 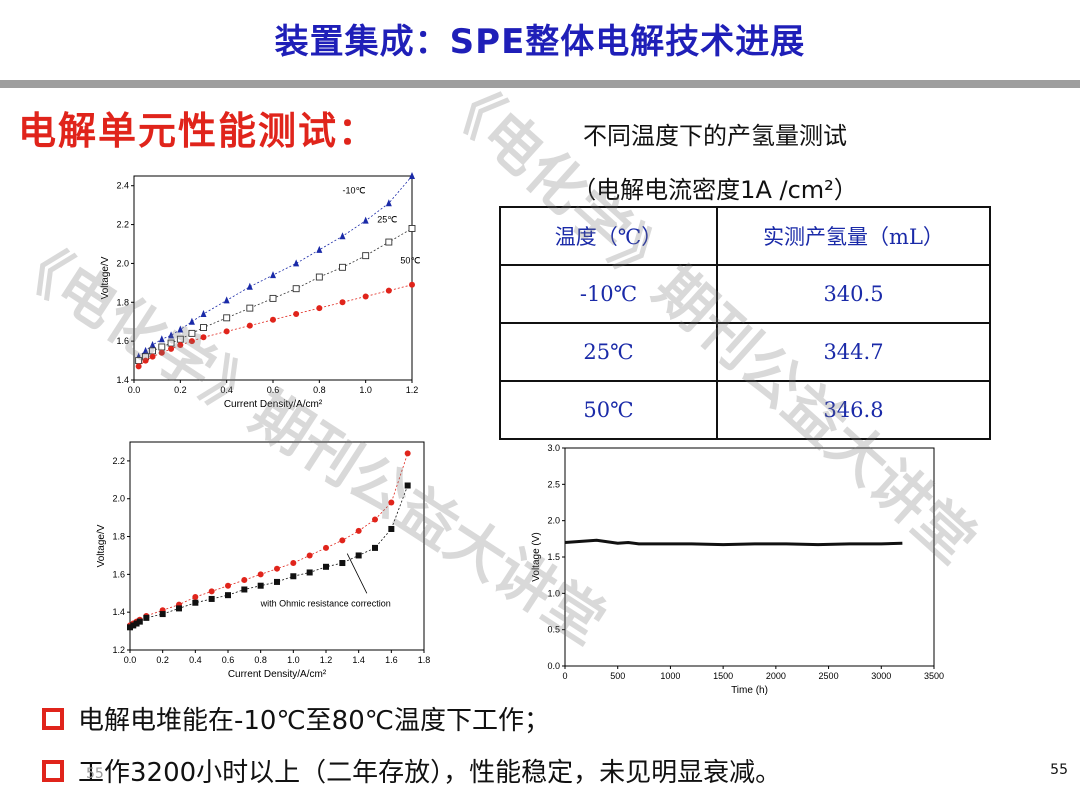 What do you see at coordinates (853, 352) in the screenshot?
I see `table-cell: 344.7` at bounding box center [853, 352].